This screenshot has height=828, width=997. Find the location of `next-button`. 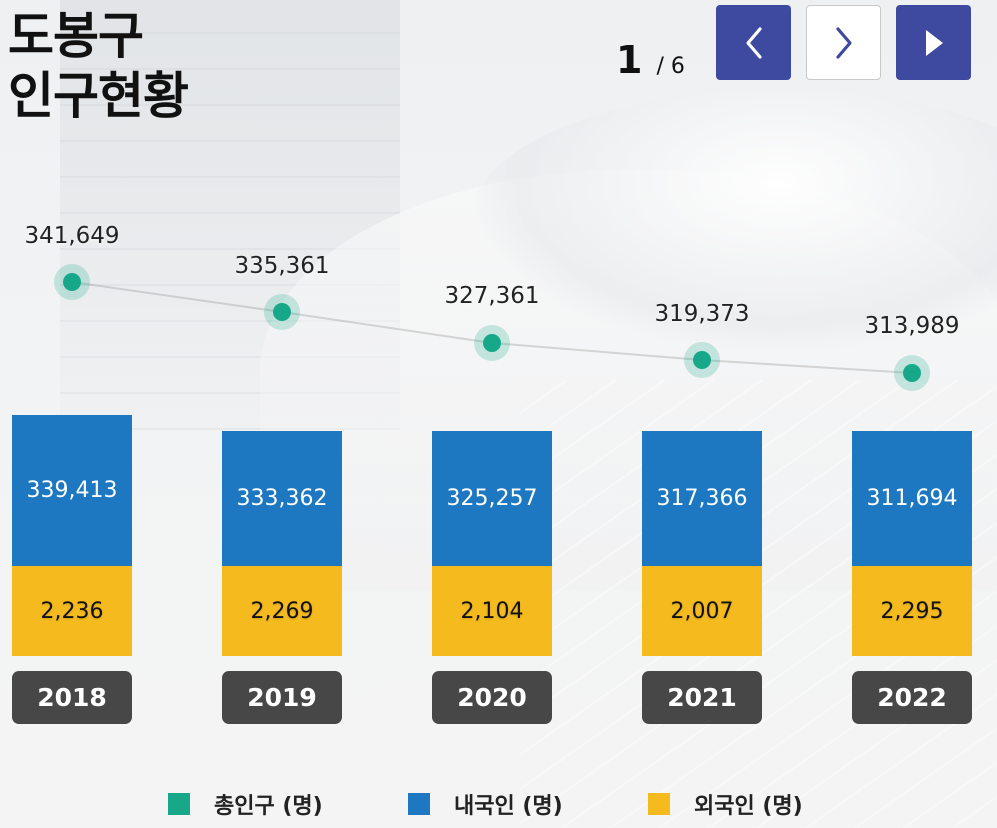

next-button is located at coordinates (843, 42).